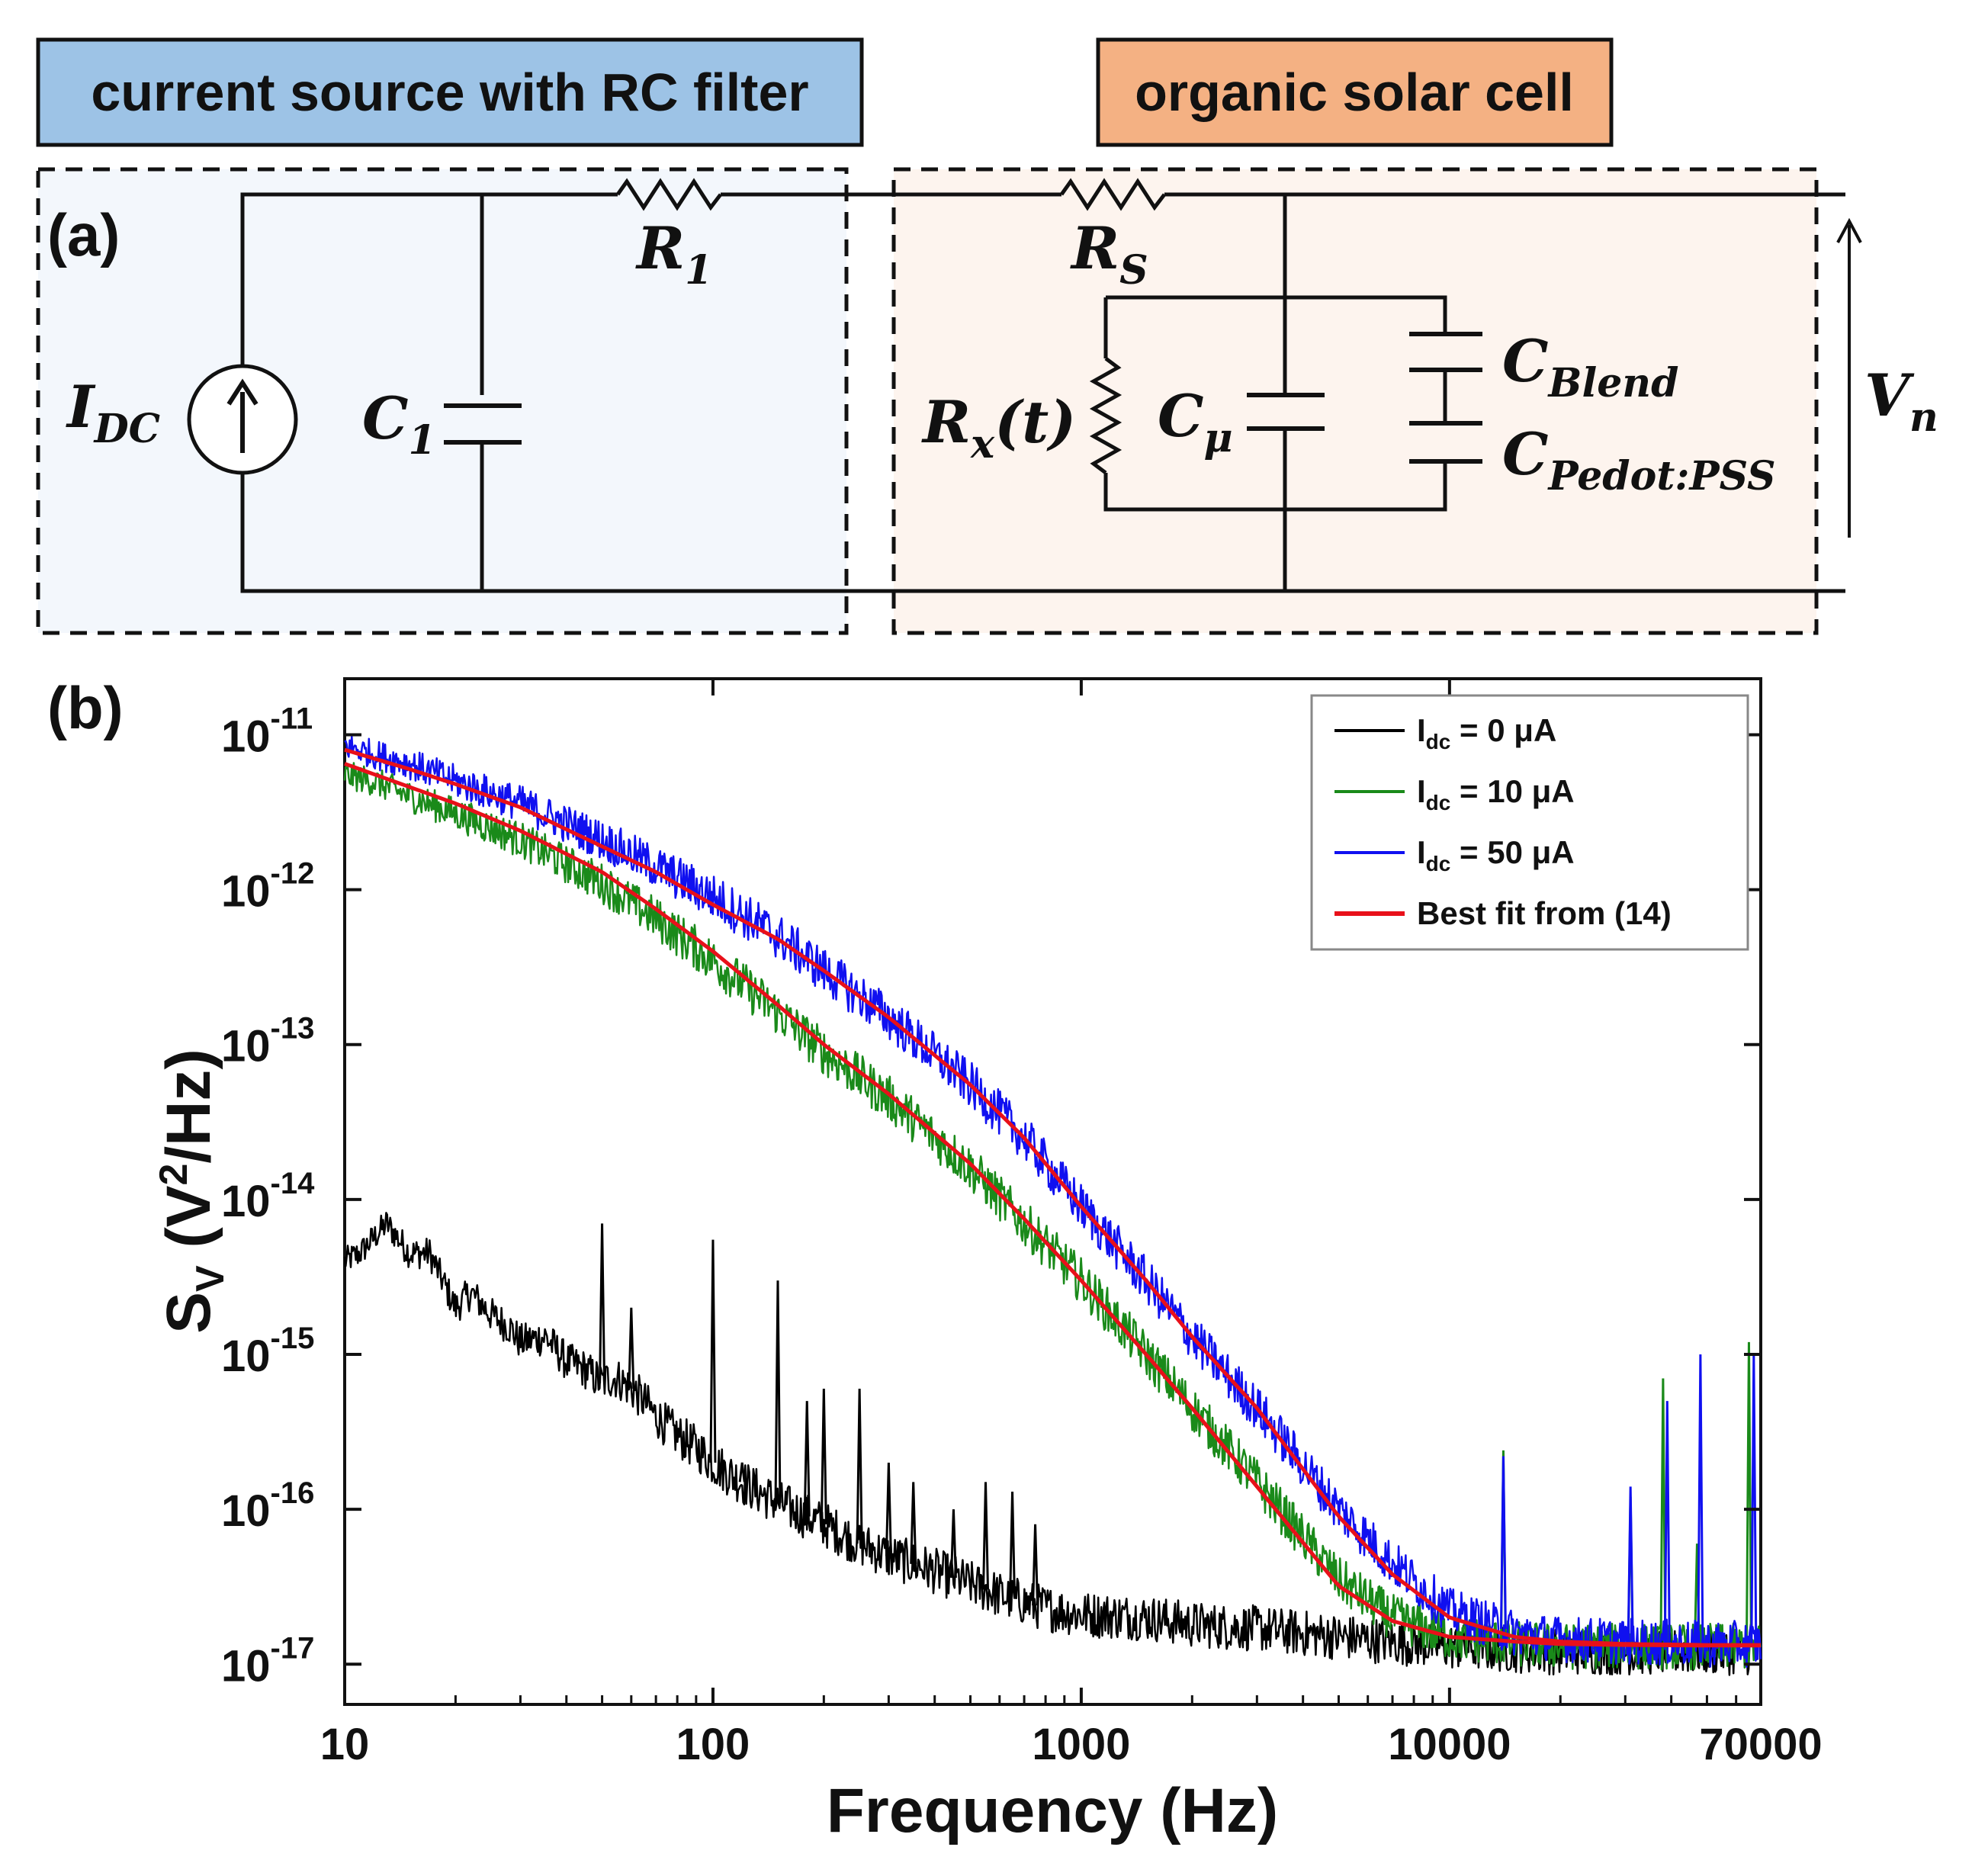 The image size is (1972, 1876). I want to click on region-solar-cell, so click(1355, 401).